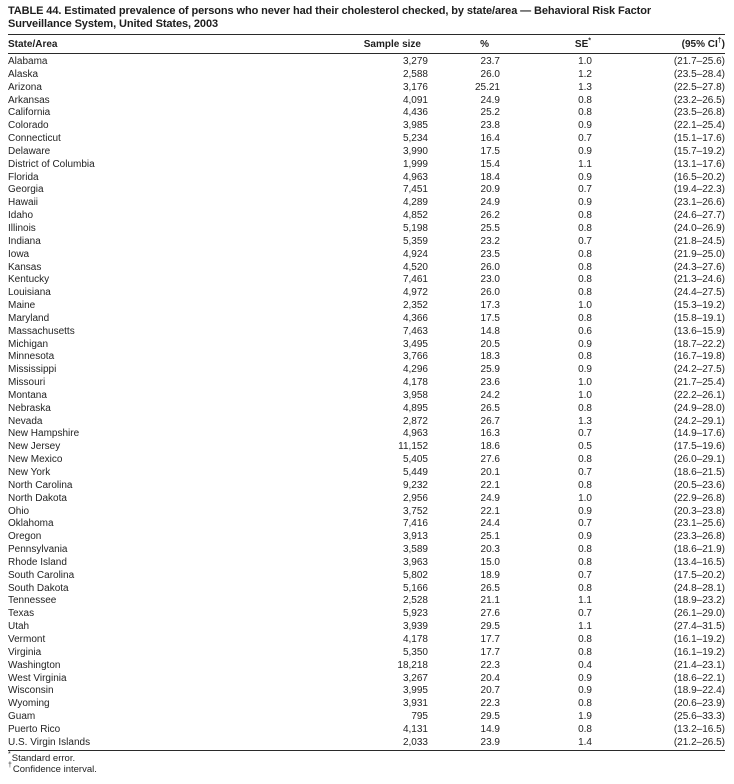  I want to click on percent-cell: 23.8, so click(490, 126).